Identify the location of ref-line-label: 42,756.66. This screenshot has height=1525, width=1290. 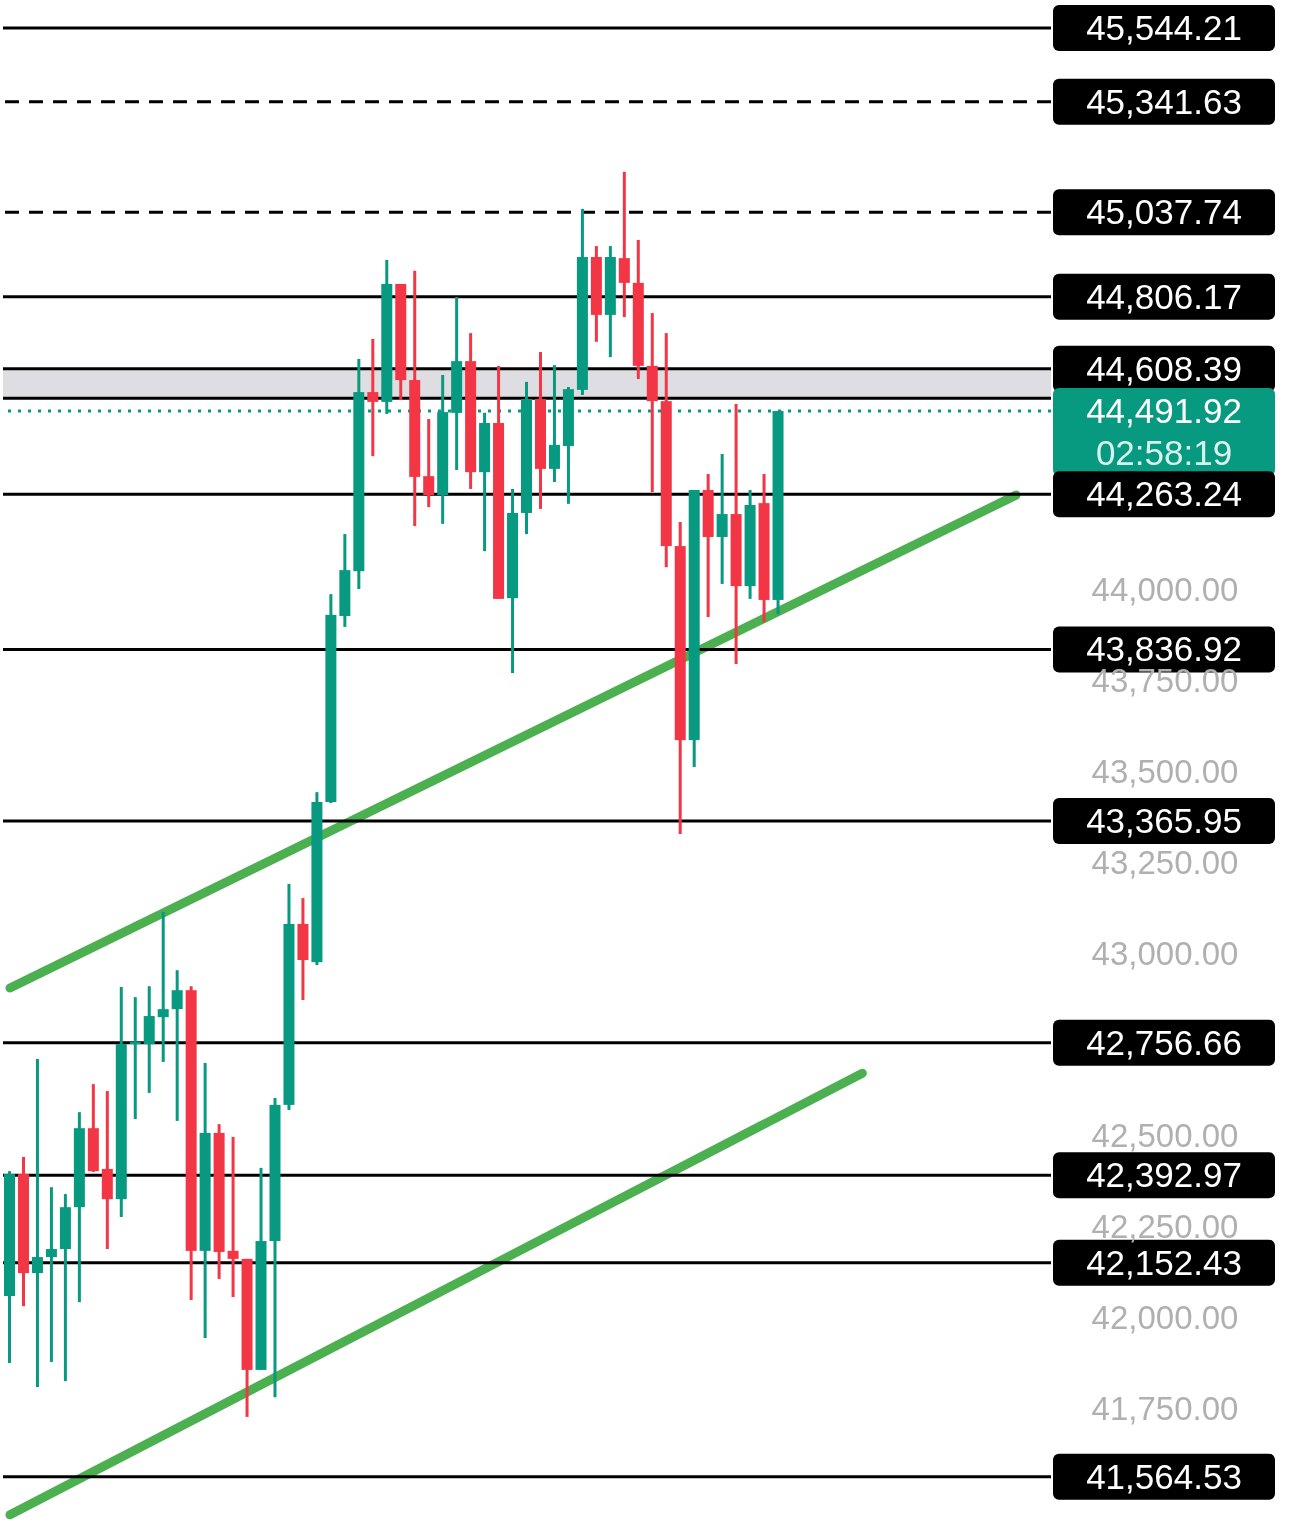
(1164, 1042).